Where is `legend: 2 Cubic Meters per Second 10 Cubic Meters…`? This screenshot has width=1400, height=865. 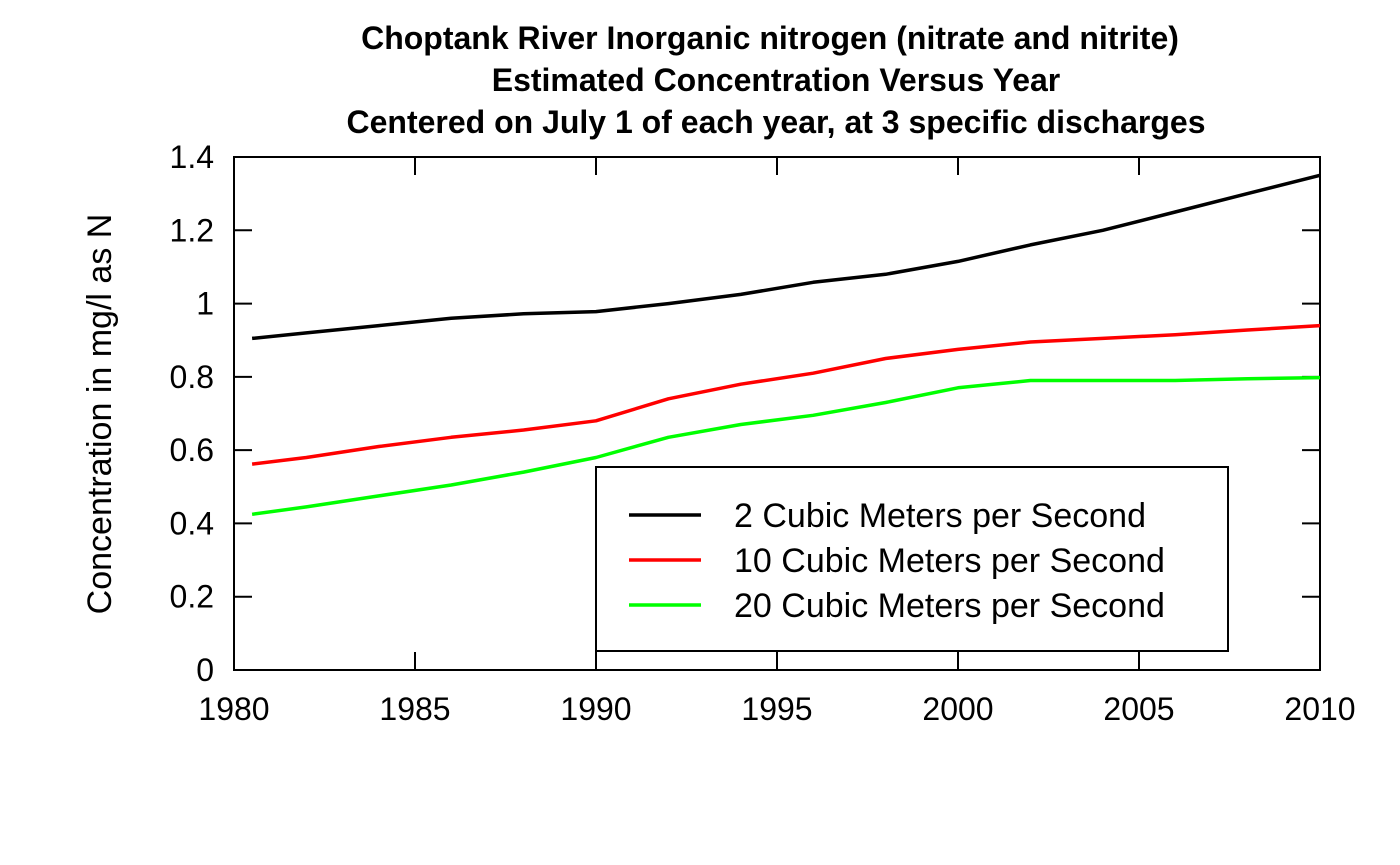
legend: 2 Cubic Meters per Second 10 Cubic Meters… is located at coordinates (912, 559).